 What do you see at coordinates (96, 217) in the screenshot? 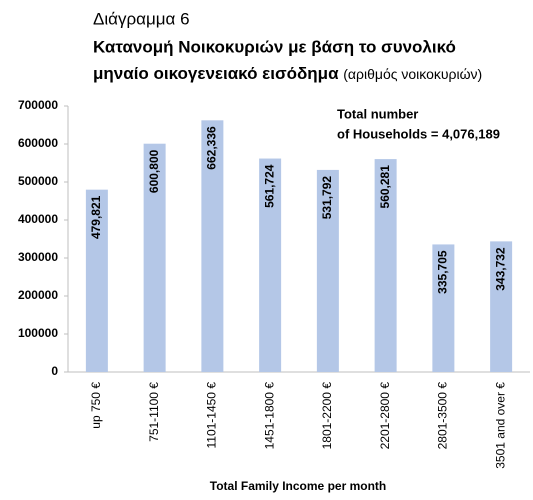
I see `value-label: 479,821` at bounding box center [96, 217].